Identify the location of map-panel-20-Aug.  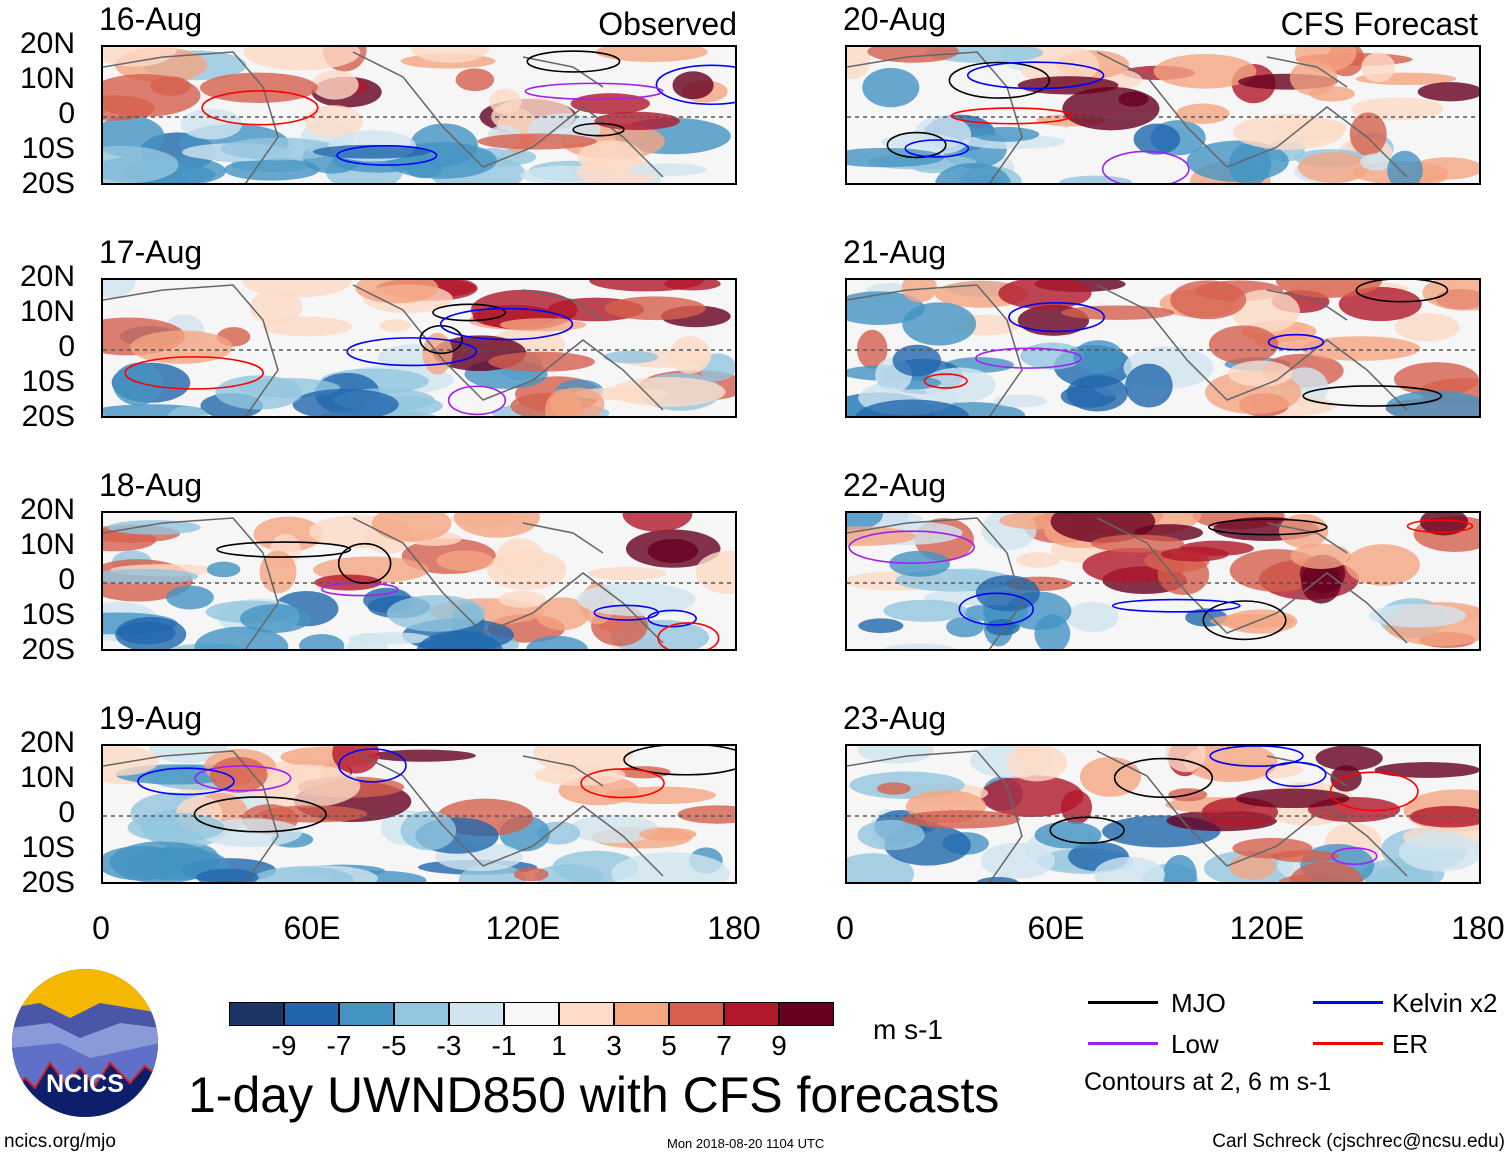
(1163, 115).